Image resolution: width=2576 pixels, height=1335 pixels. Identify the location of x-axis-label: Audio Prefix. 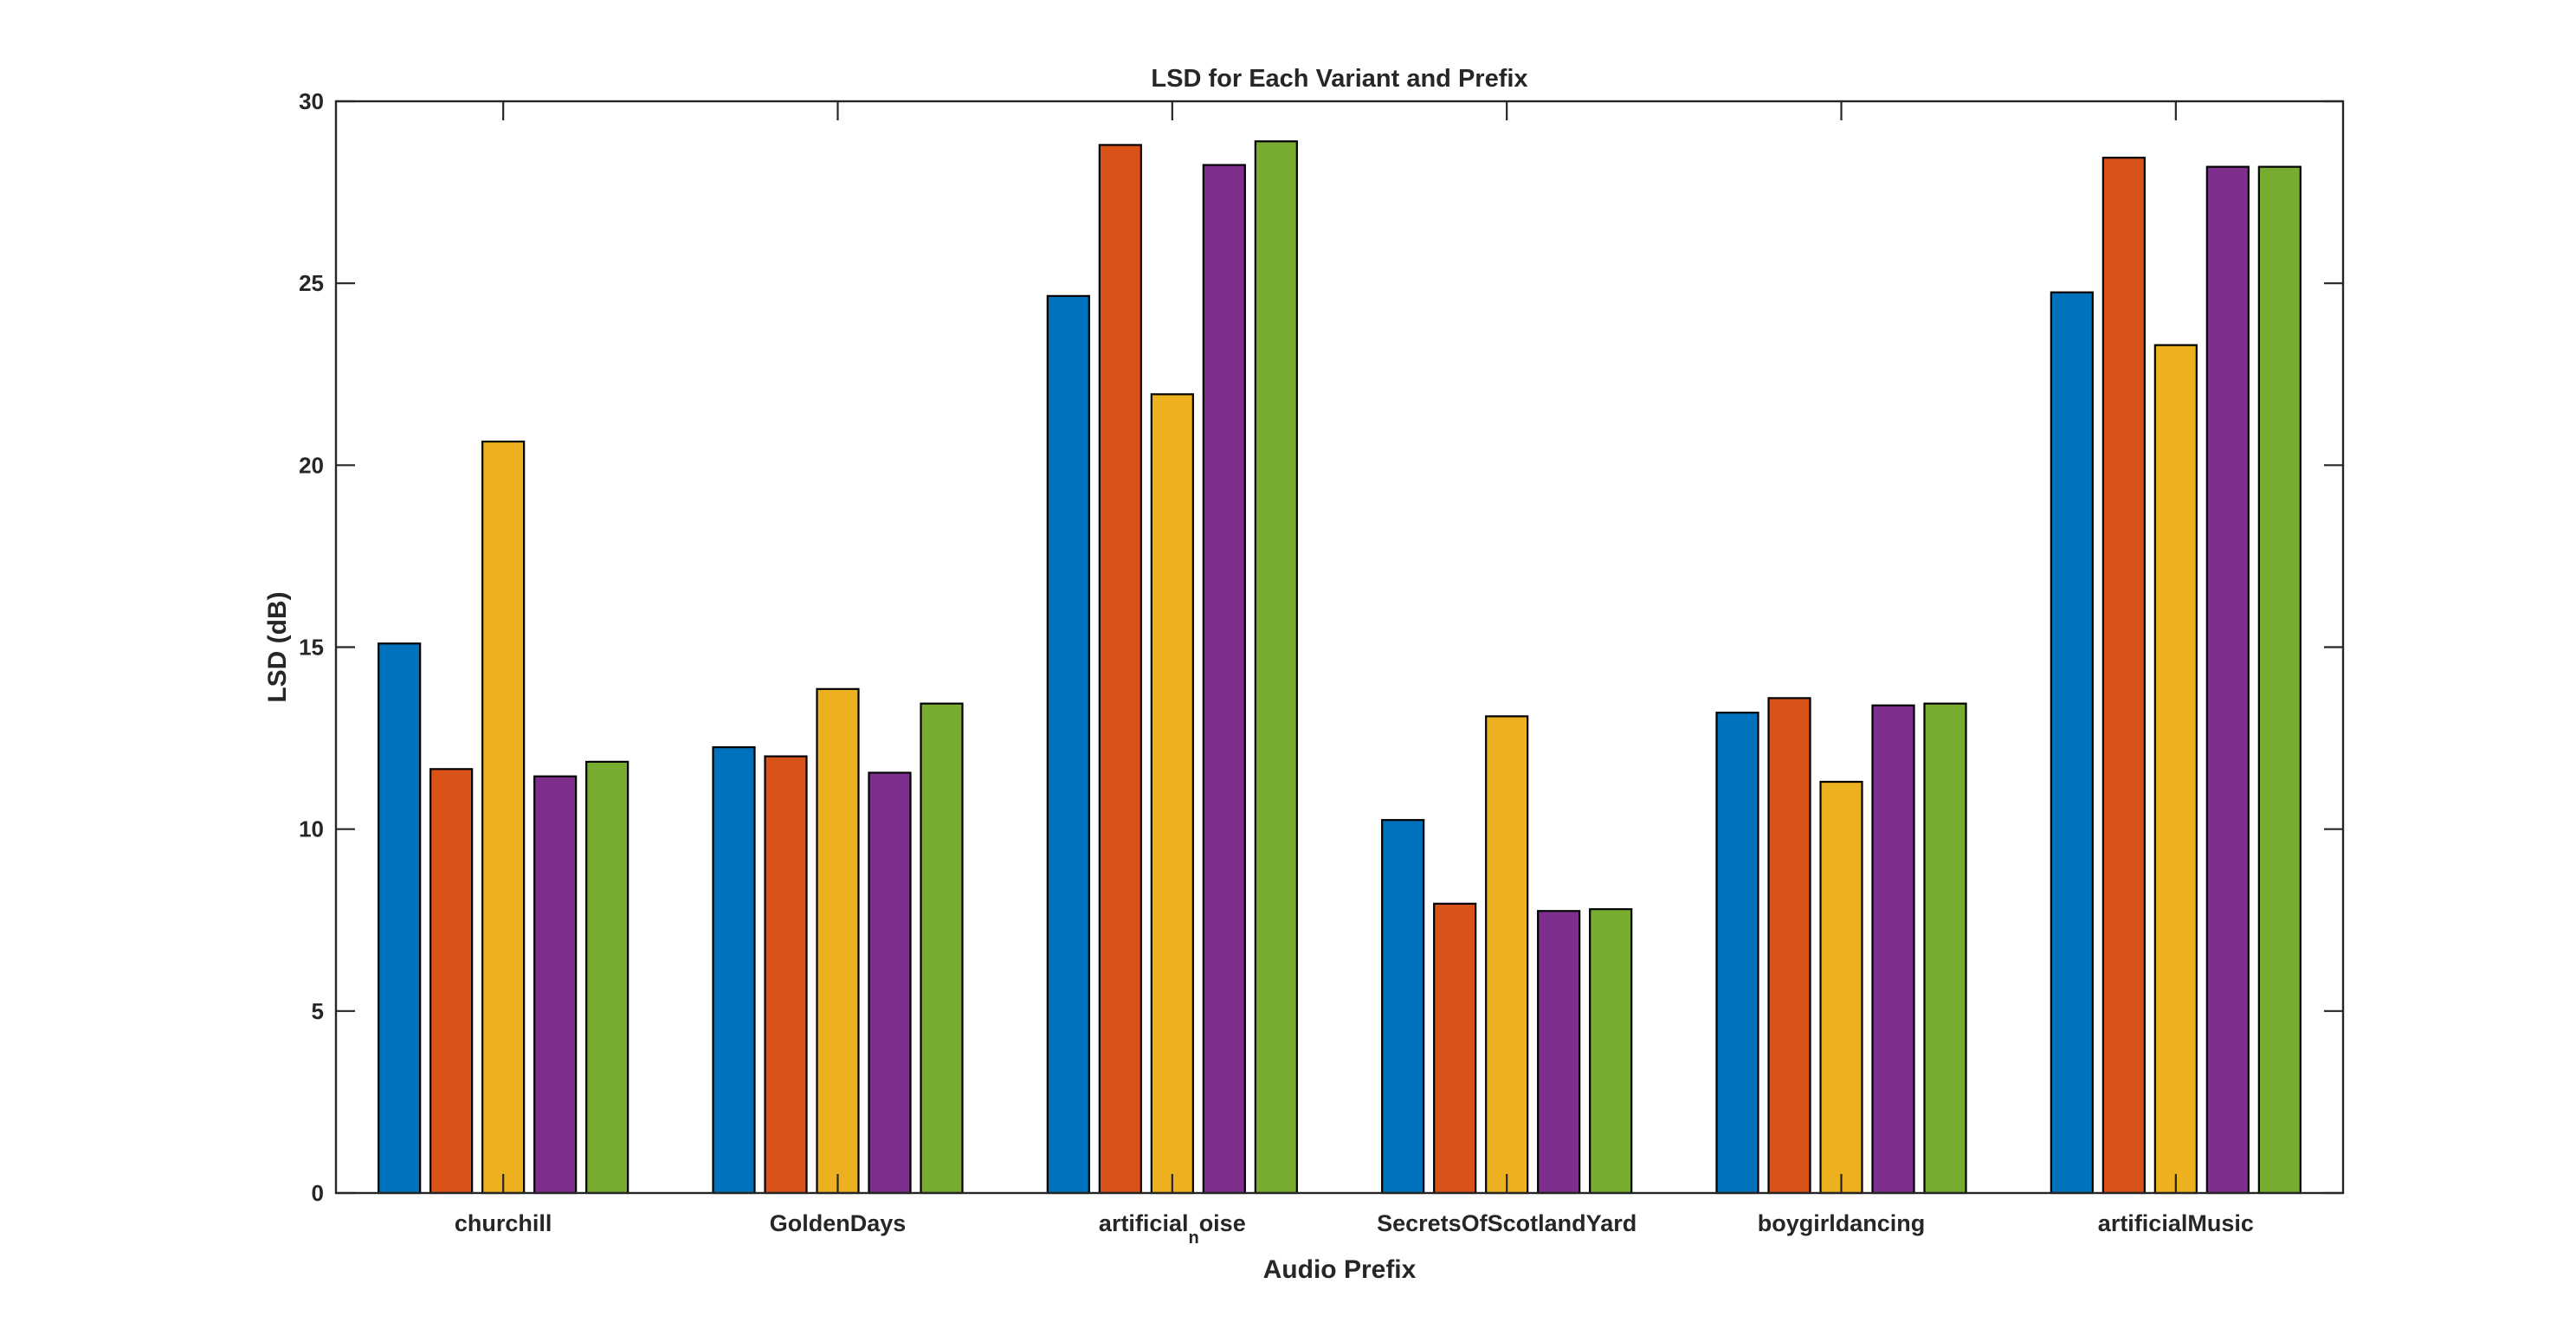
(1340, 1269).